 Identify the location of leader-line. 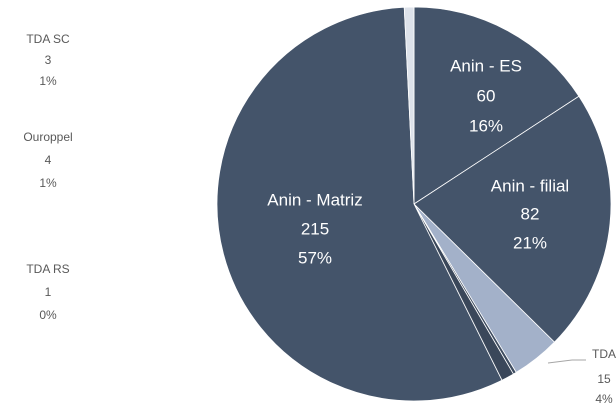
(560, 361).